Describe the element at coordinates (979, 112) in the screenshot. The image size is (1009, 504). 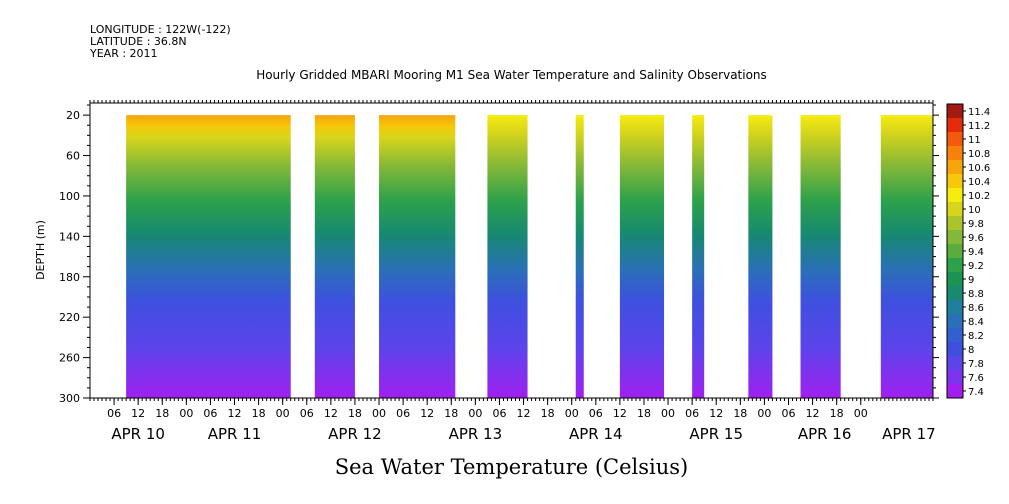
I see `colorbar-label: 11.4` at that location.